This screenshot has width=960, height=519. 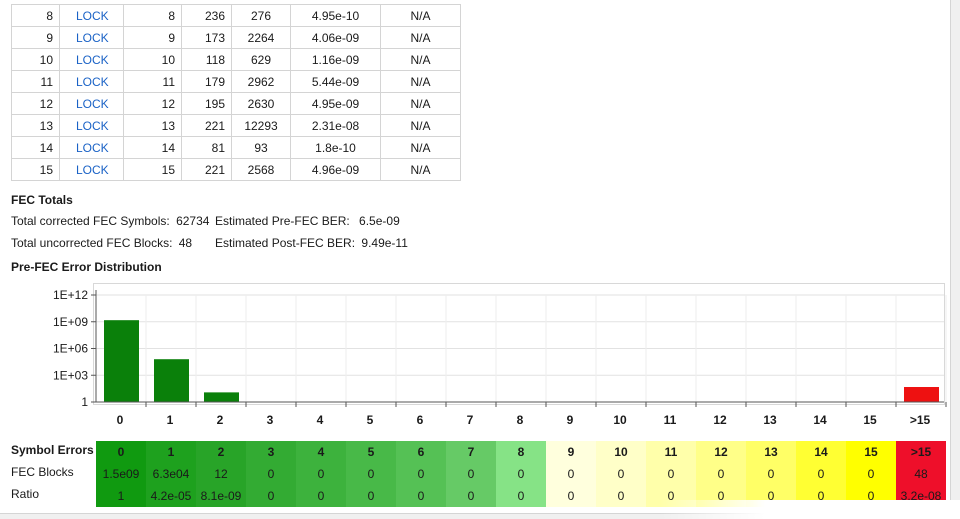 What do you see at coordinates (261, 169) in the screenshot?
I see `lane-value-b: 2568` at bounding box center [261, 169].